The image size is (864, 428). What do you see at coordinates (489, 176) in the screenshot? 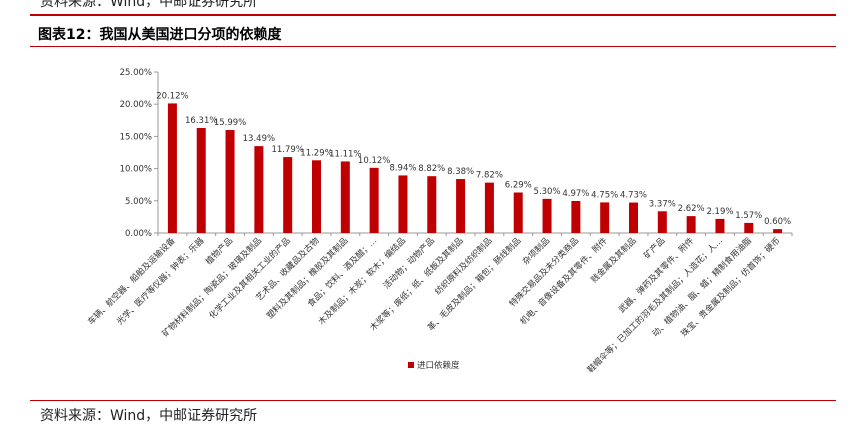
I see `bar-value-label: 7.82%` at bounding box center [489, 176].